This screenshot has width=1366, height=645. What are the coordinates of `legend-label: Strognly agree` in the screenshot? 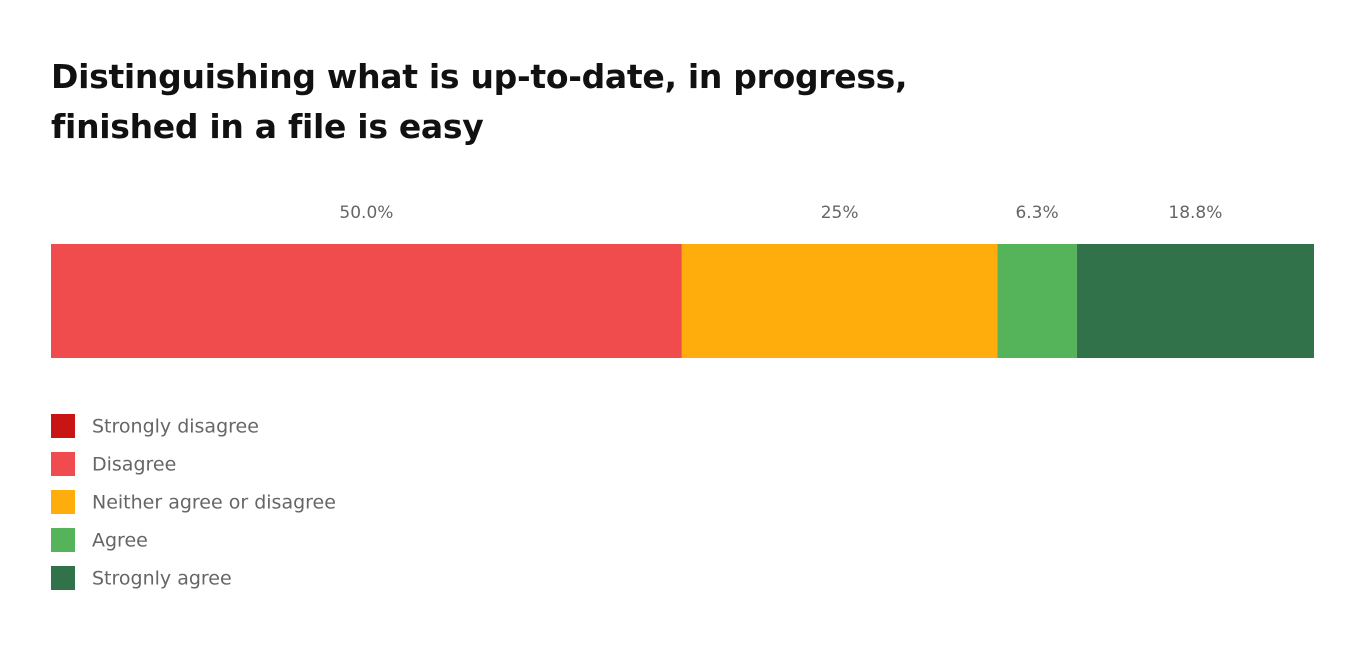 It's located at (162, 579).